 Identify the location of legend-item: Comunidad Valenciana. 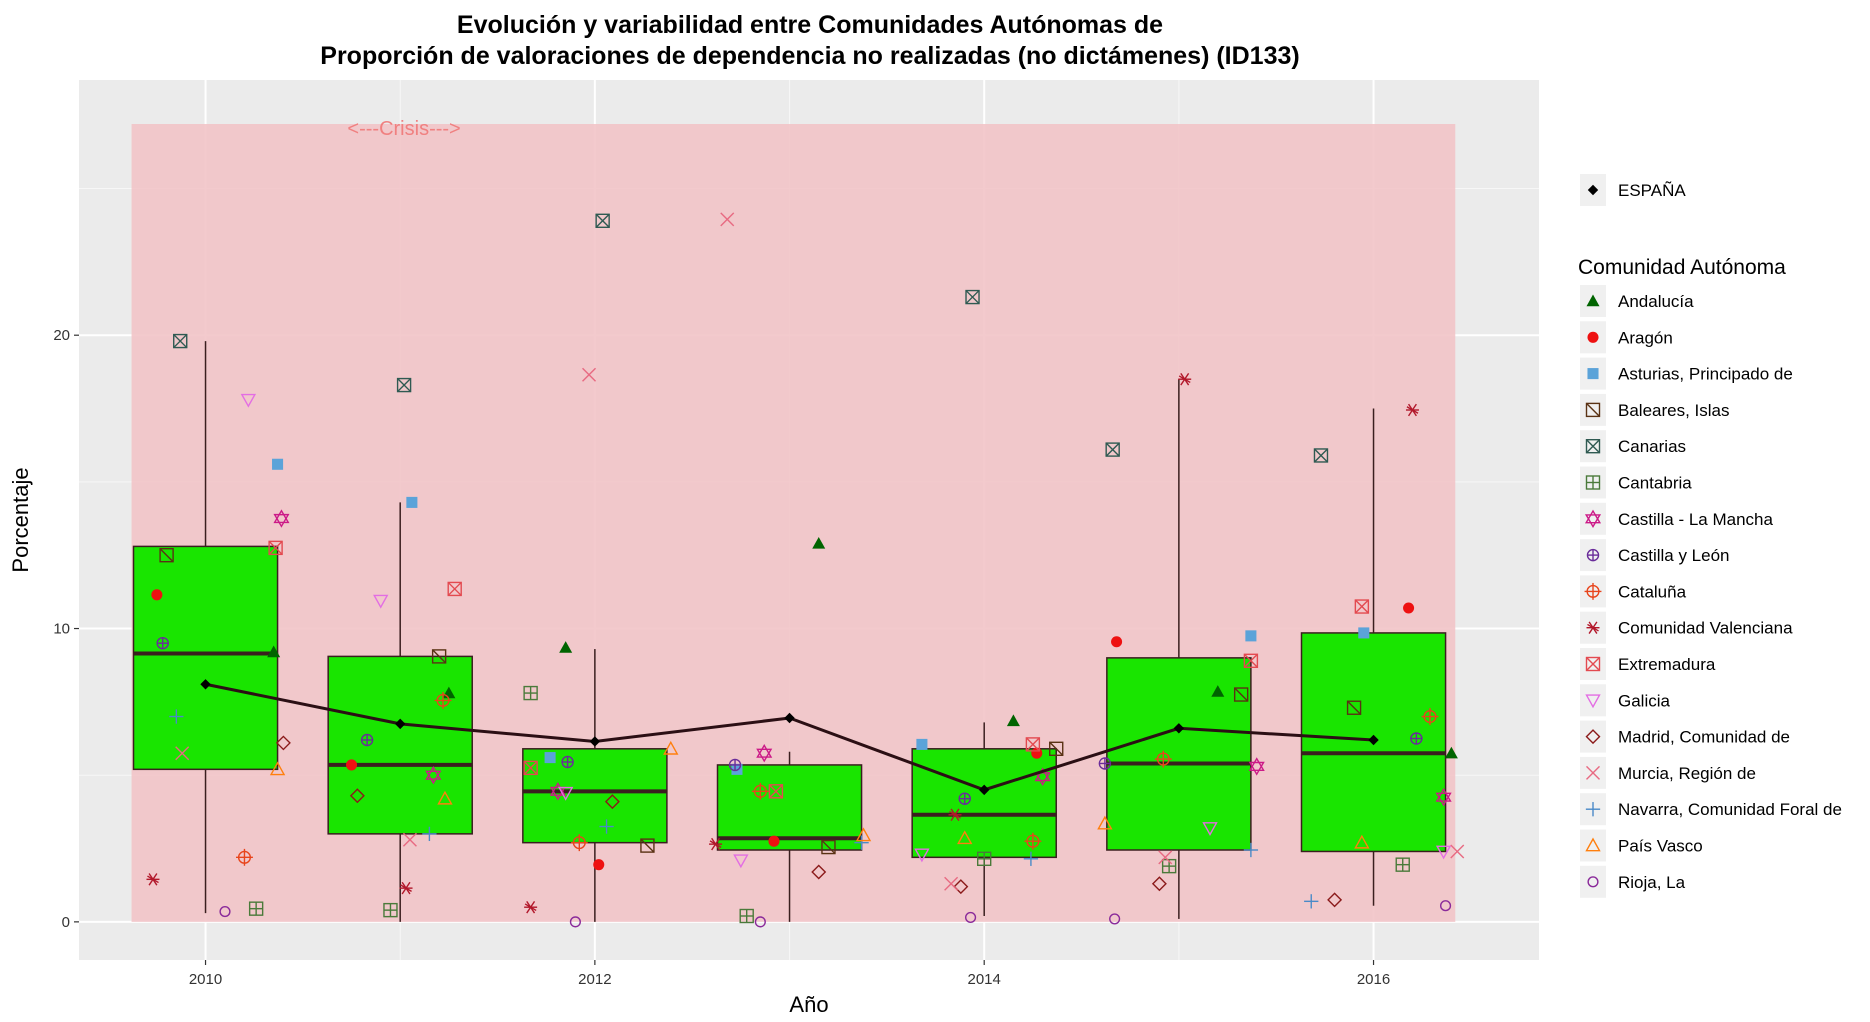
(1686, 627).